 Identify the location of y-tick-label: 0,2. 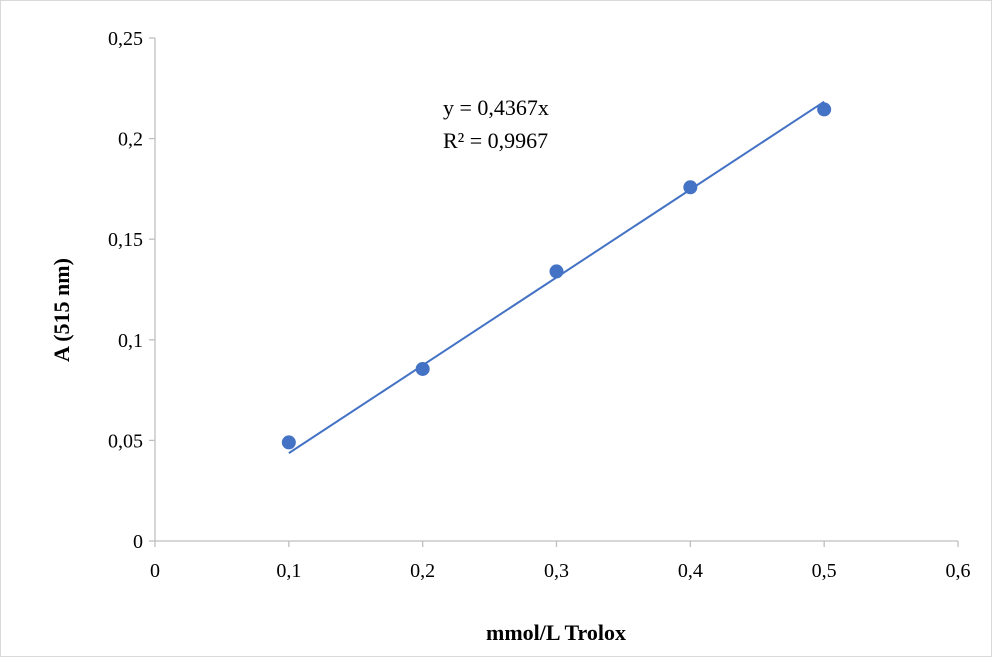
(130, 140).